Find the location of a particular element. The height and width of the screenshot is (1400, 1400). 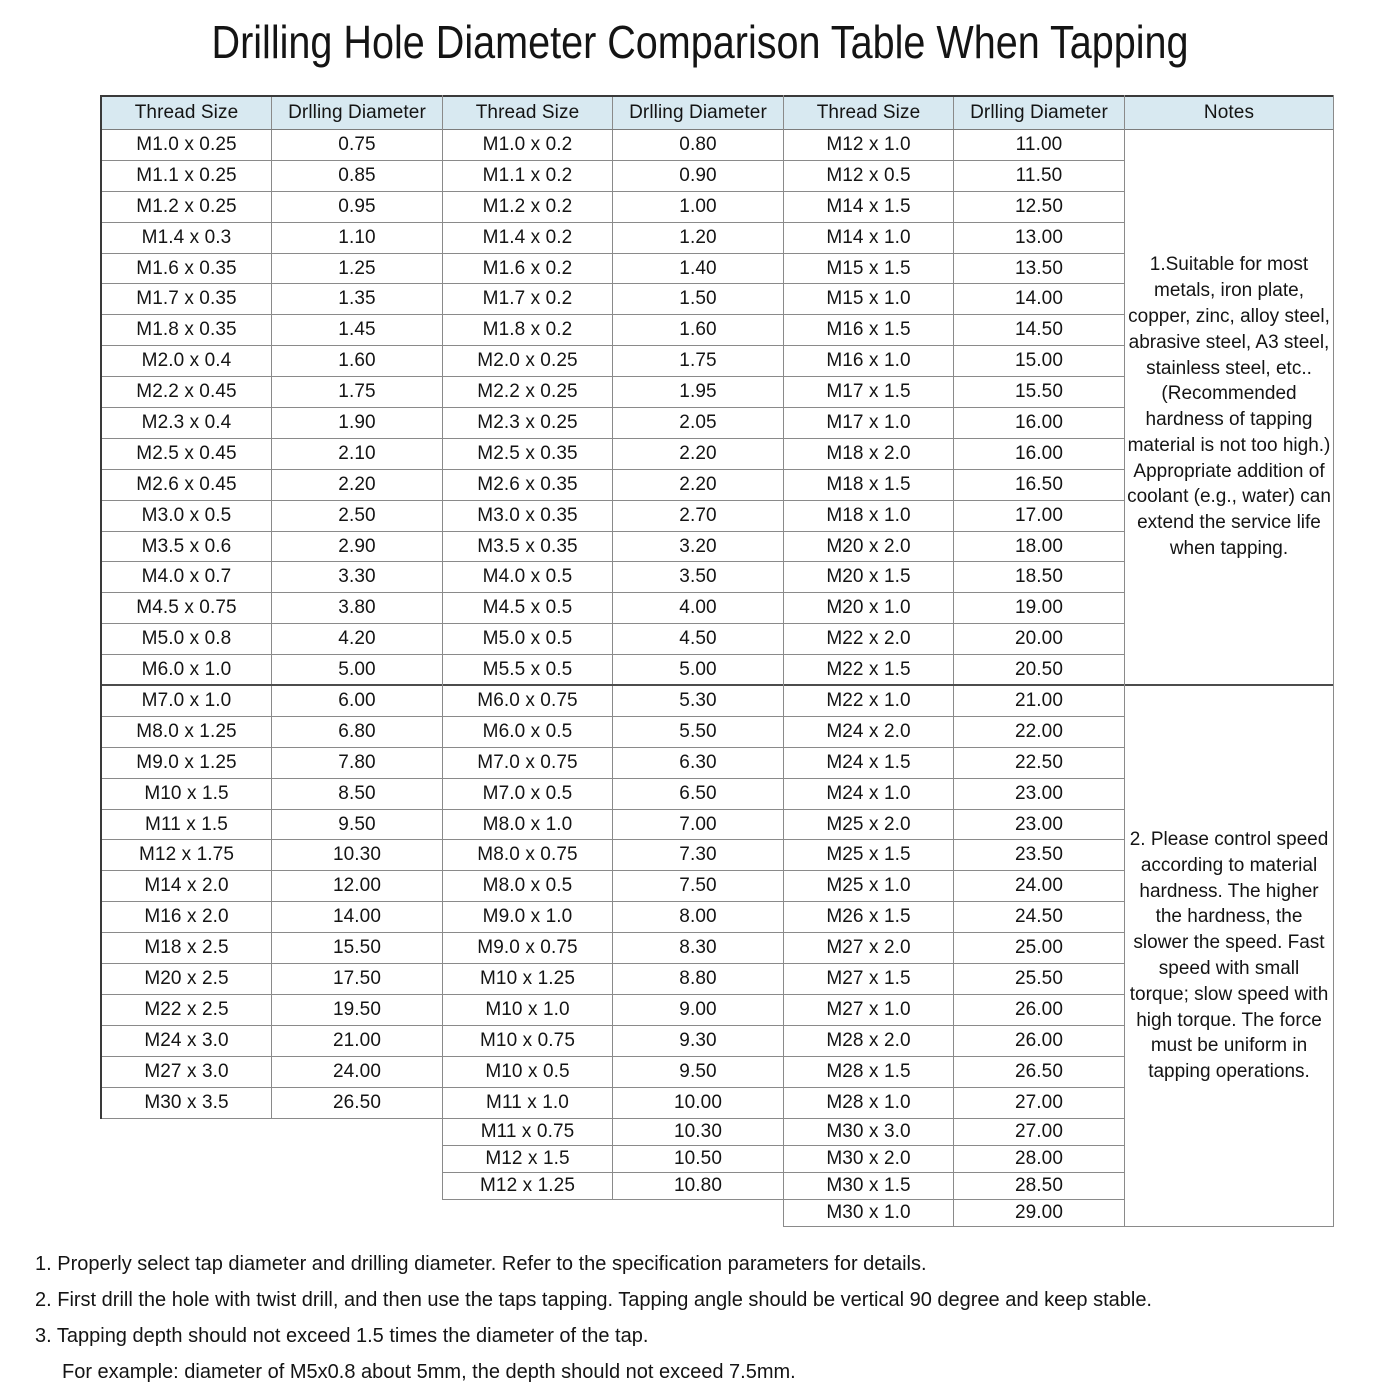

drill-diameter-cell: 9.50 is located at coordinates (698, 1071).